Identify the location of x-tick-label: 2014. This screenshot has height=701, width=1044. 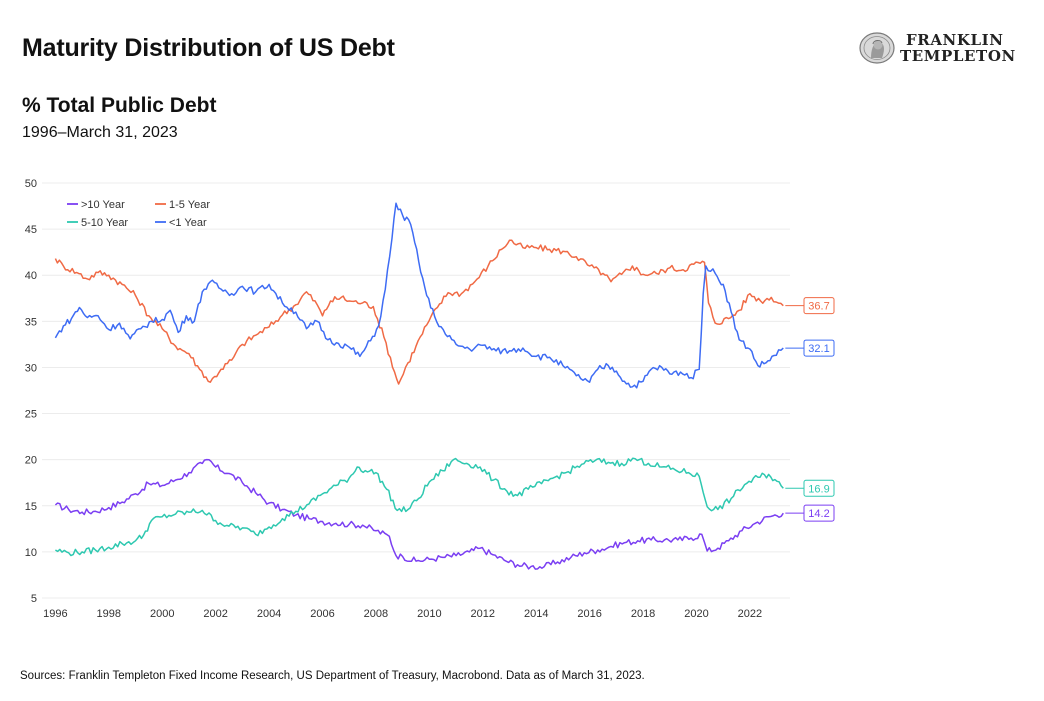
(536, 614).